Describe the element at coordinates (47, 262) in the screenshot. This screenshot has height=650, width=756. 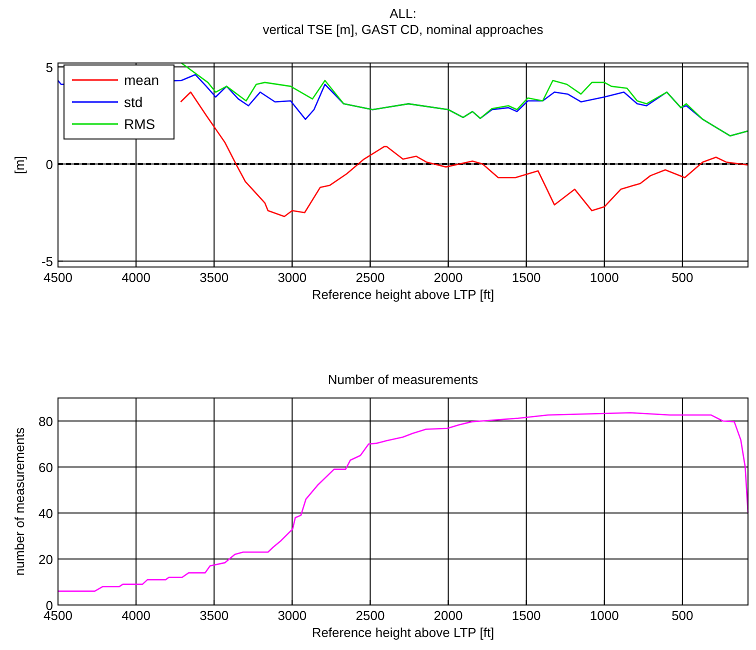
I see `y-tick-label: -5` at that location.